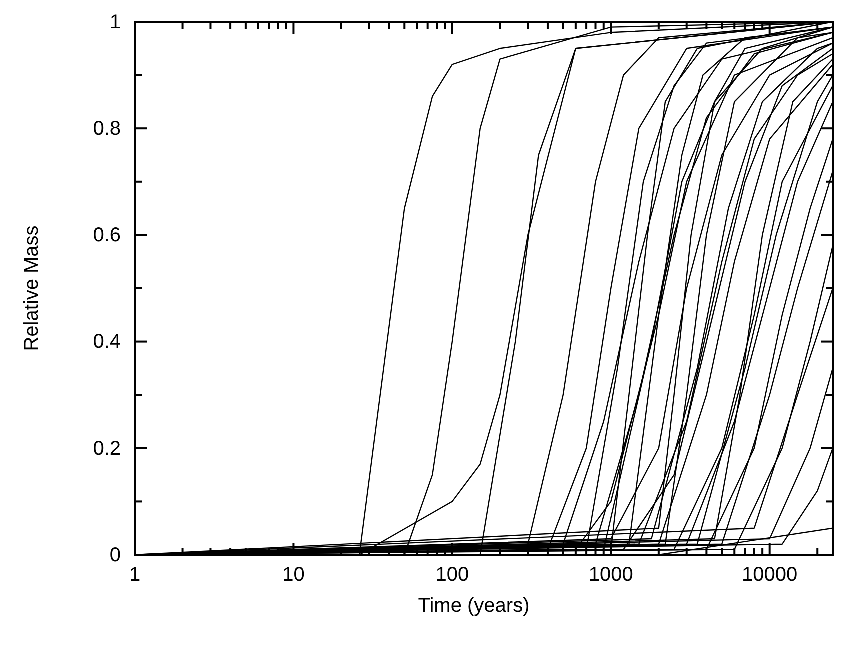 This screenshot has height=657, width=842. I want to click on y-tick-label: 0.2, so click(107, 449).